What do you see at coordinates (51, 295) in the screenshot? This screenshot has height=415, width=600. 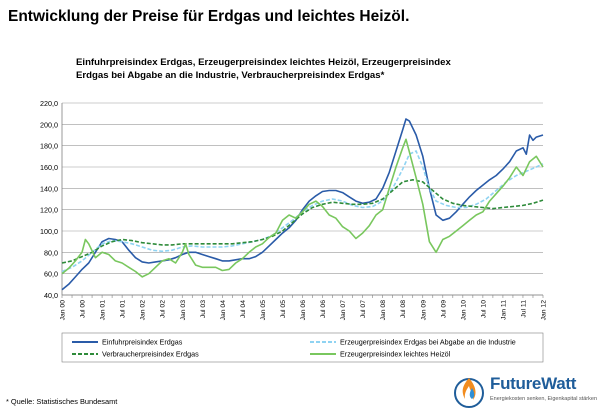 I see `y-tick-label: 40,0` at bounding box center [51, 295].